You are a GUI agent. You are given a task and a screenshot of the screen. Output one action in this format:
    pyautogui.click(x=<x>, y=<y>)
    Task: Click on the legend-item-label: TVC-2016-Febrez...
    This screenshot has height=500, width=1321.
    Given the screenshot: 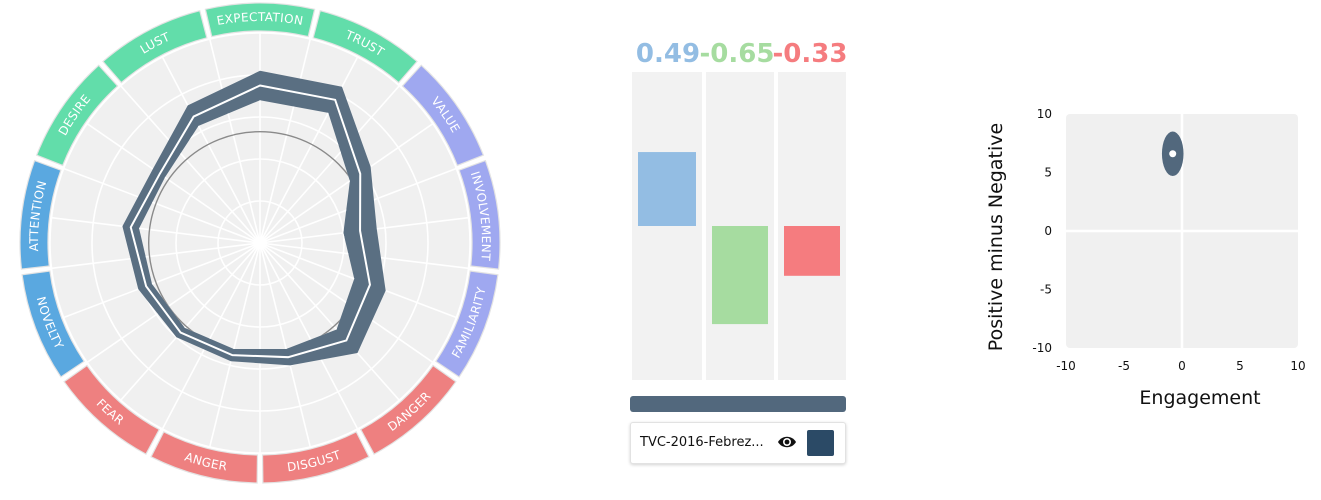 What is the action you would take?
    pyautogui.click(x=702, y=442)
    